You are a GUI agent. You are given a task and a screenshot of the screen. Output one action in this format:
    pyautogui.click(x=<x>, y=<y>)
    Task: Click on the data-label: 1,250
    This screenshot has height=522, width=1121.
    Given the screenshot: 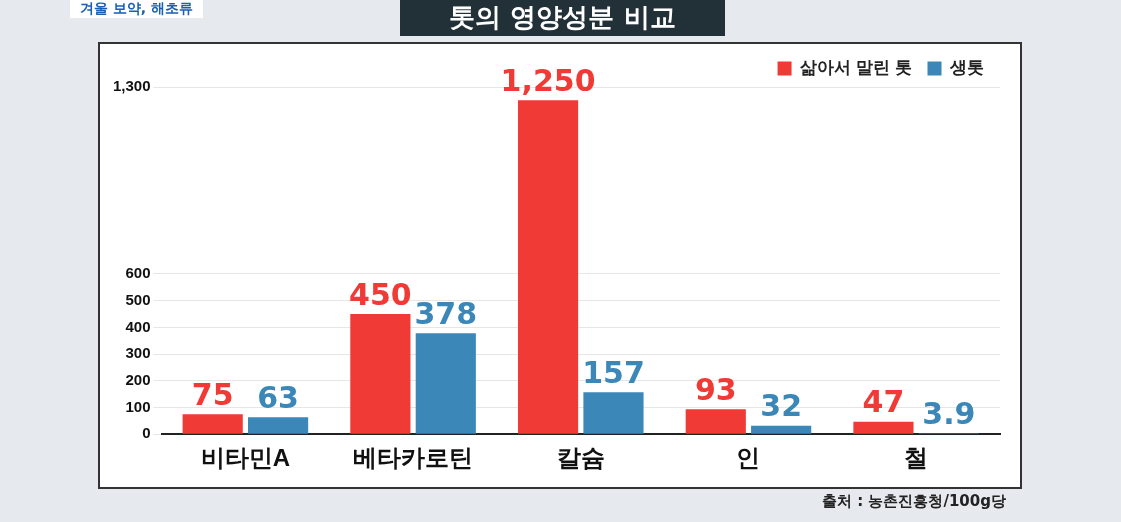 What is the action you would take?
    pyautogui.click(x=548, y=81)
    